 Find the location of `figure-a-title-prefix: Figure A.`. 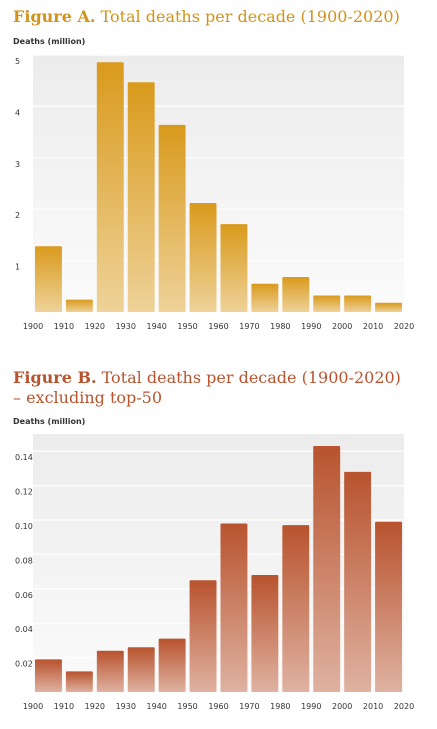

figure-a-title-prefix: Figure A. is located at coordinates (54, 16).